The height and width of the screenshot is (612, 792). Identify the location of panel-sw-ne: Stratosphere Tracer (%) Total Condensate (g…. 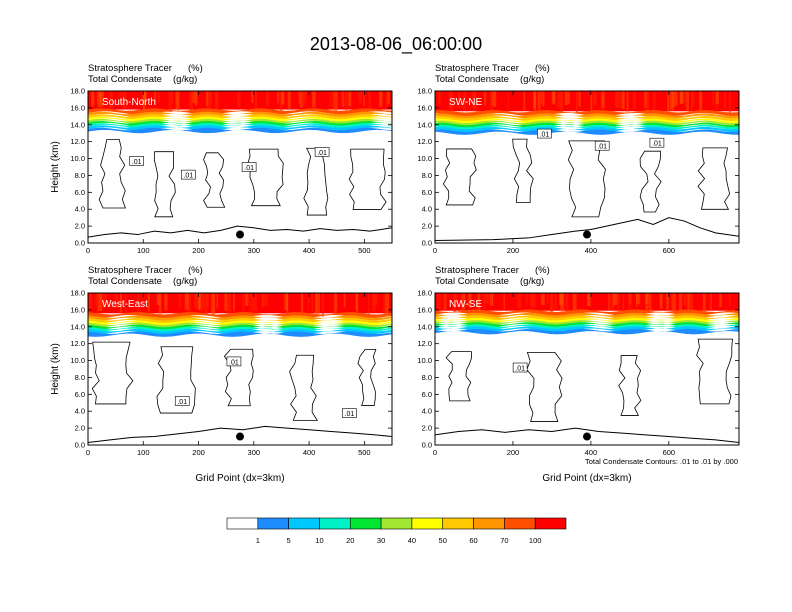
(578, 159).